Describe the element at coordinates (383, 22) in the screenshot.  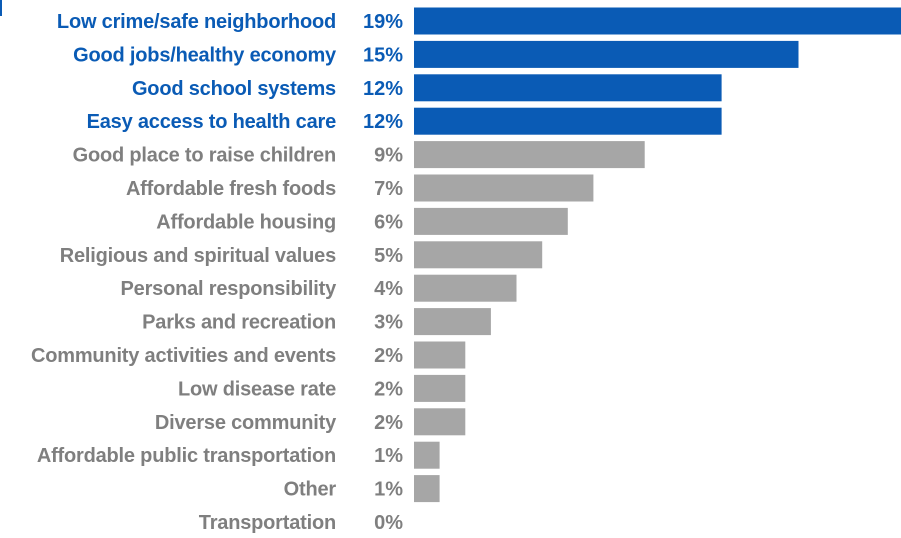
I see `value-label: 19%` at that location.